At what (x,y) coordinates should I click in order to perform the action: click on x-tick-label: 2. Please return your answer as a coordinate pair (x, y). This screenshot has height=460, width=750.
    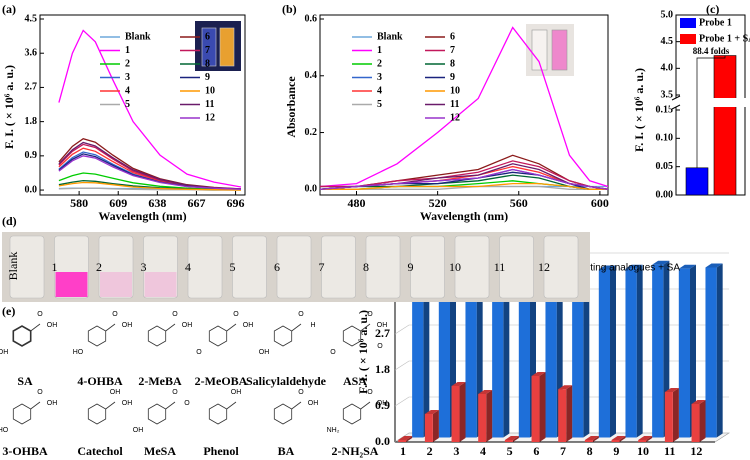
    Looking at the image, I should click on (430, 451).